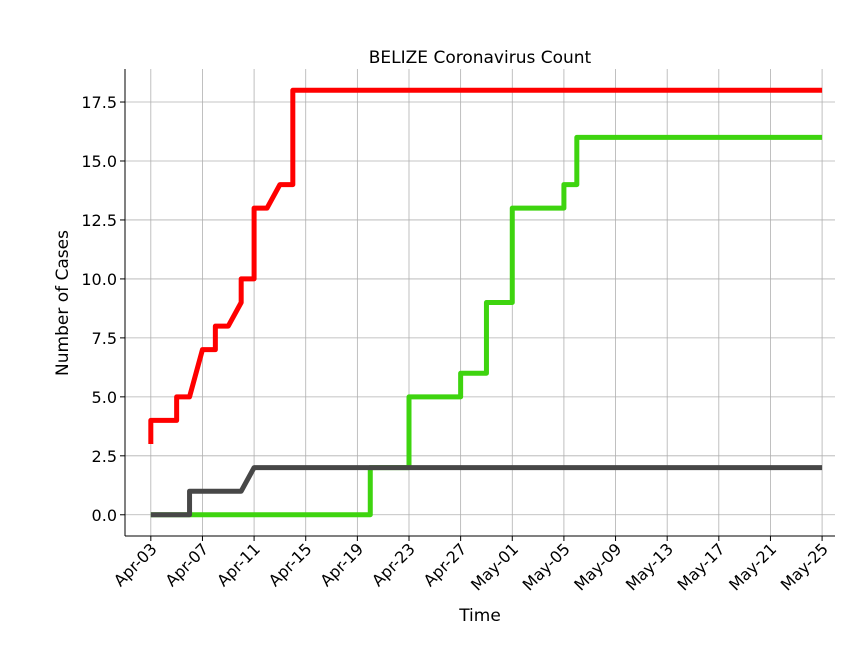 The height and width of the screenshot is (648, 864). I want to click on y-axis-label: Number of Cases, so click(63, 303).